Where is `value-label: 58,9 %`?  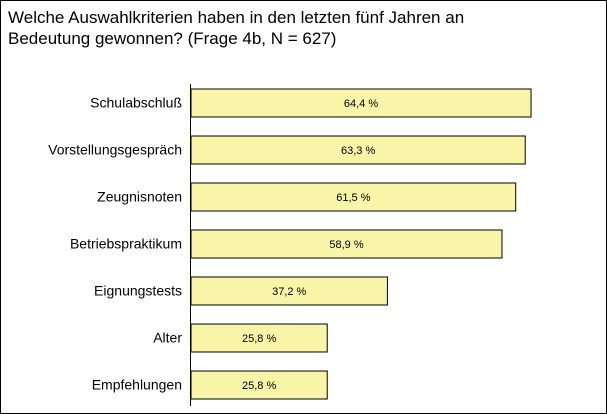 value-label: 58,9 % is located at coordinates (346, 245).